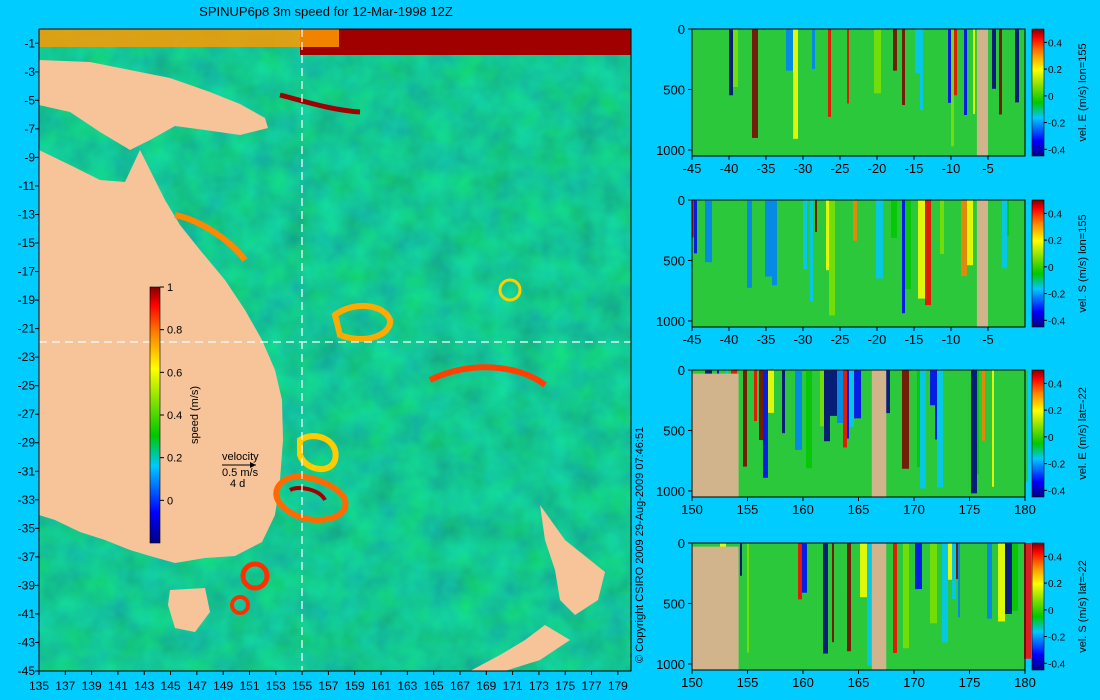 Image resolution: width=1100 pixels, height=700 pixels. I want to click on section-x-tick-label: -20, so click(877, 168).